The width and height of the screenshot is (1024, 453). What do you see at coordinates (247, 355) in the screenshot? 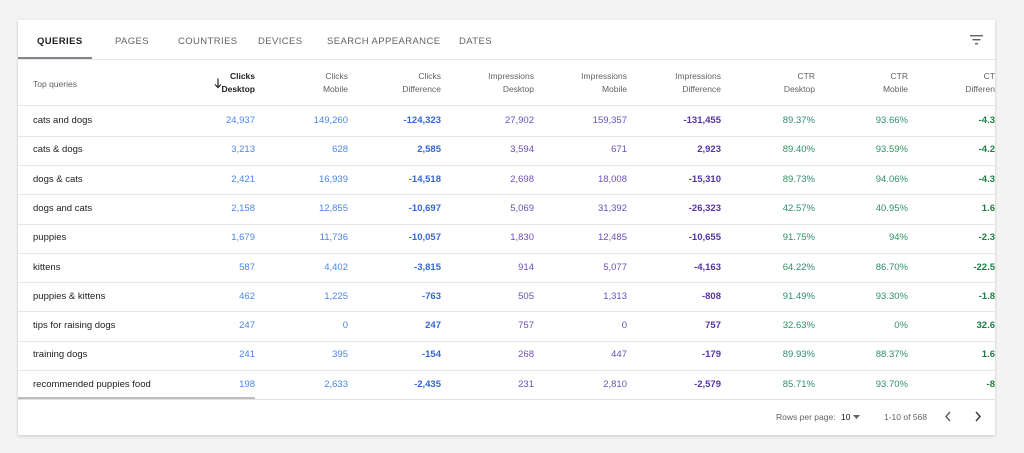
I see `cell: 241` at bounding box center [247, 355].